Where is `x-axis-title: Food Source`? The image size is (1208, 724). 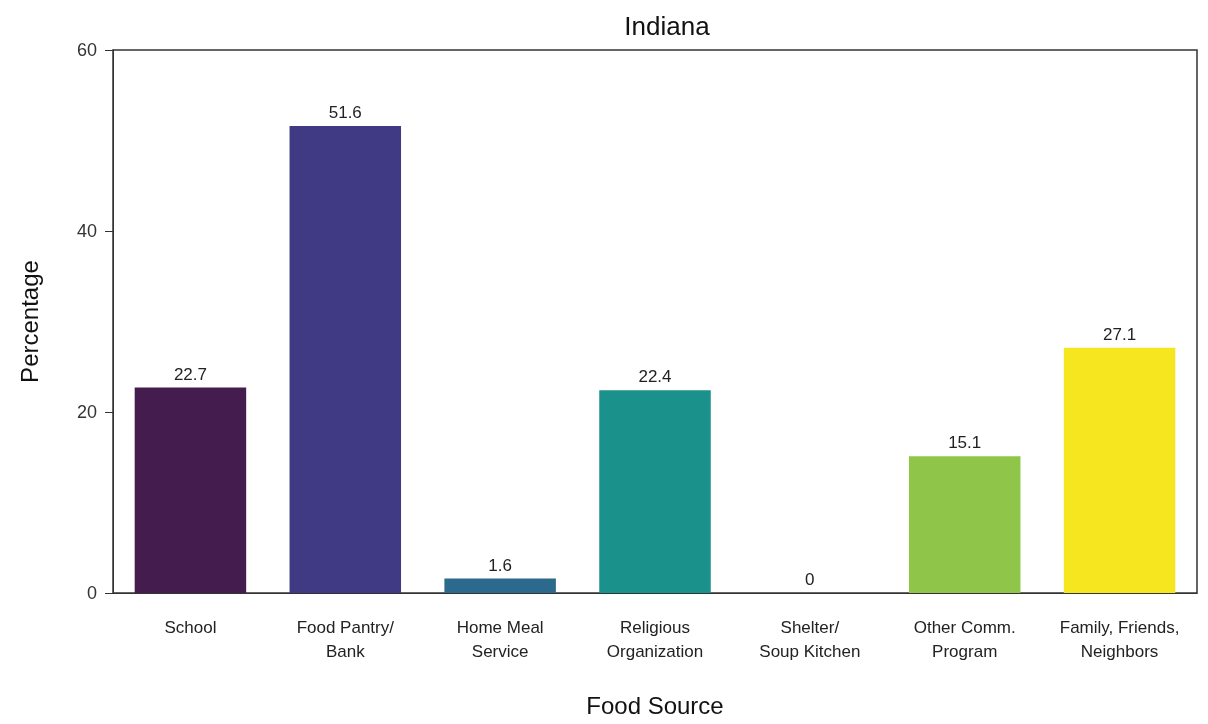
x-axis-title: Food Source is located at coordinates (655, 705).